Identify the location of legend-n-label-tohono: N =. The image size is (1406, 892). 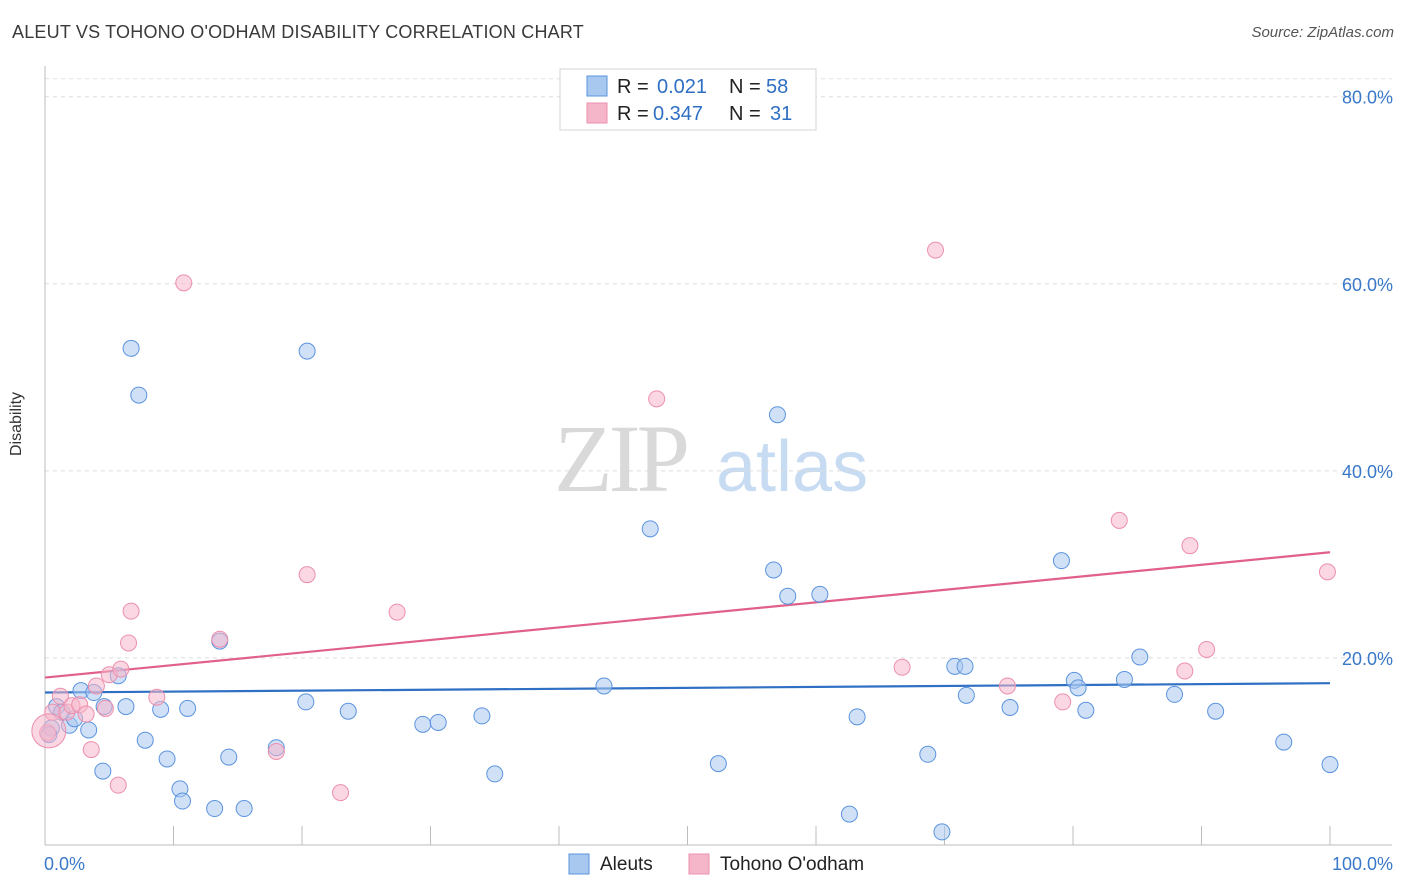
(745, 114).